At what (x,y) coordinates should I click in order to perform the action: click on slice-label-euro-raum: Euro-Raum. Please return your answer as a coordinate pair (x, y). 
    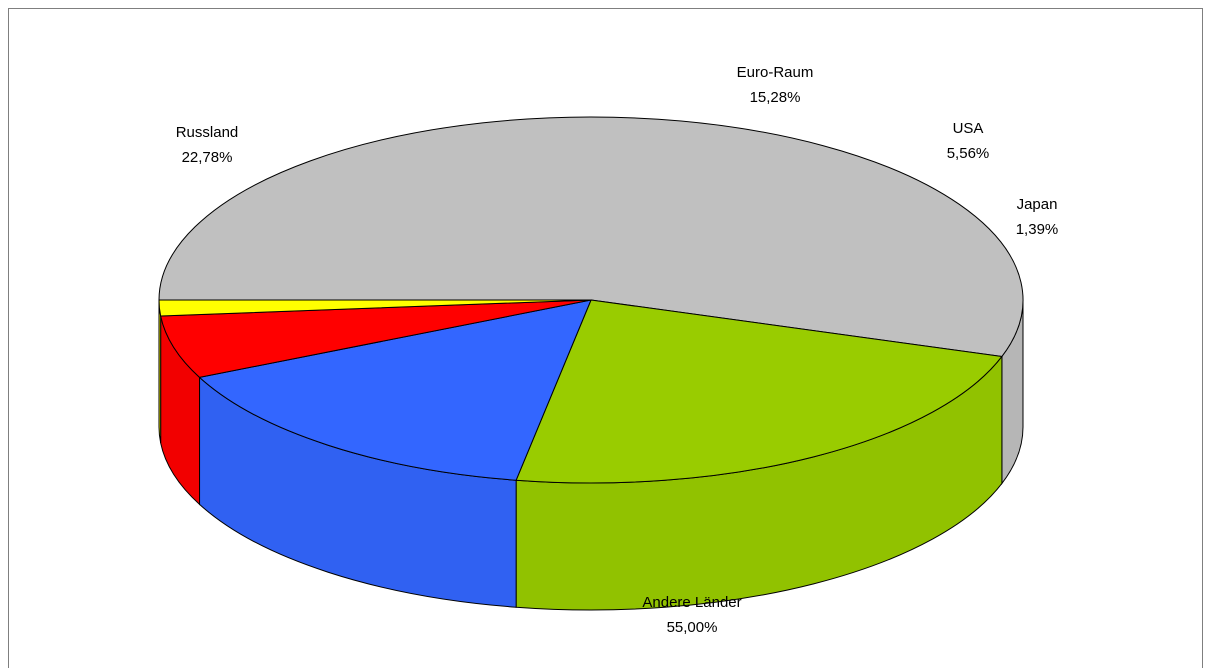
    Looking at the image, I should click on (775, 72).